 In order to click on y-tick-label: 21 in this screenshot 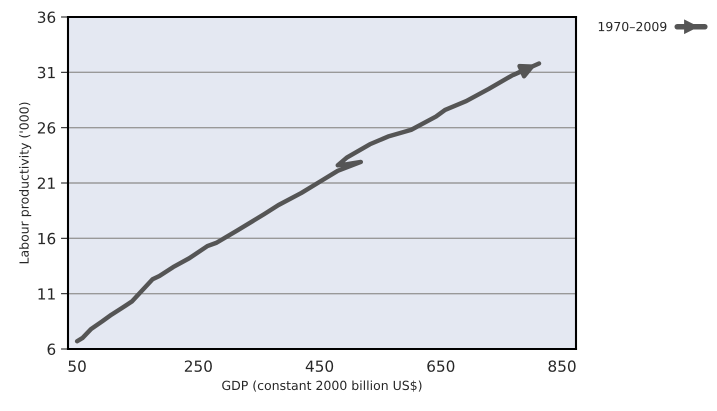, I will do `click(46, 183)`.